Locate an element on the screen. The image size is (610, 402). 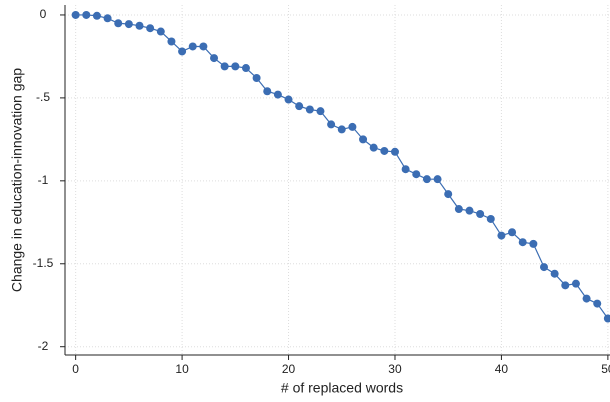
x-tick-label: 20 is located at coordinates (289, 369).